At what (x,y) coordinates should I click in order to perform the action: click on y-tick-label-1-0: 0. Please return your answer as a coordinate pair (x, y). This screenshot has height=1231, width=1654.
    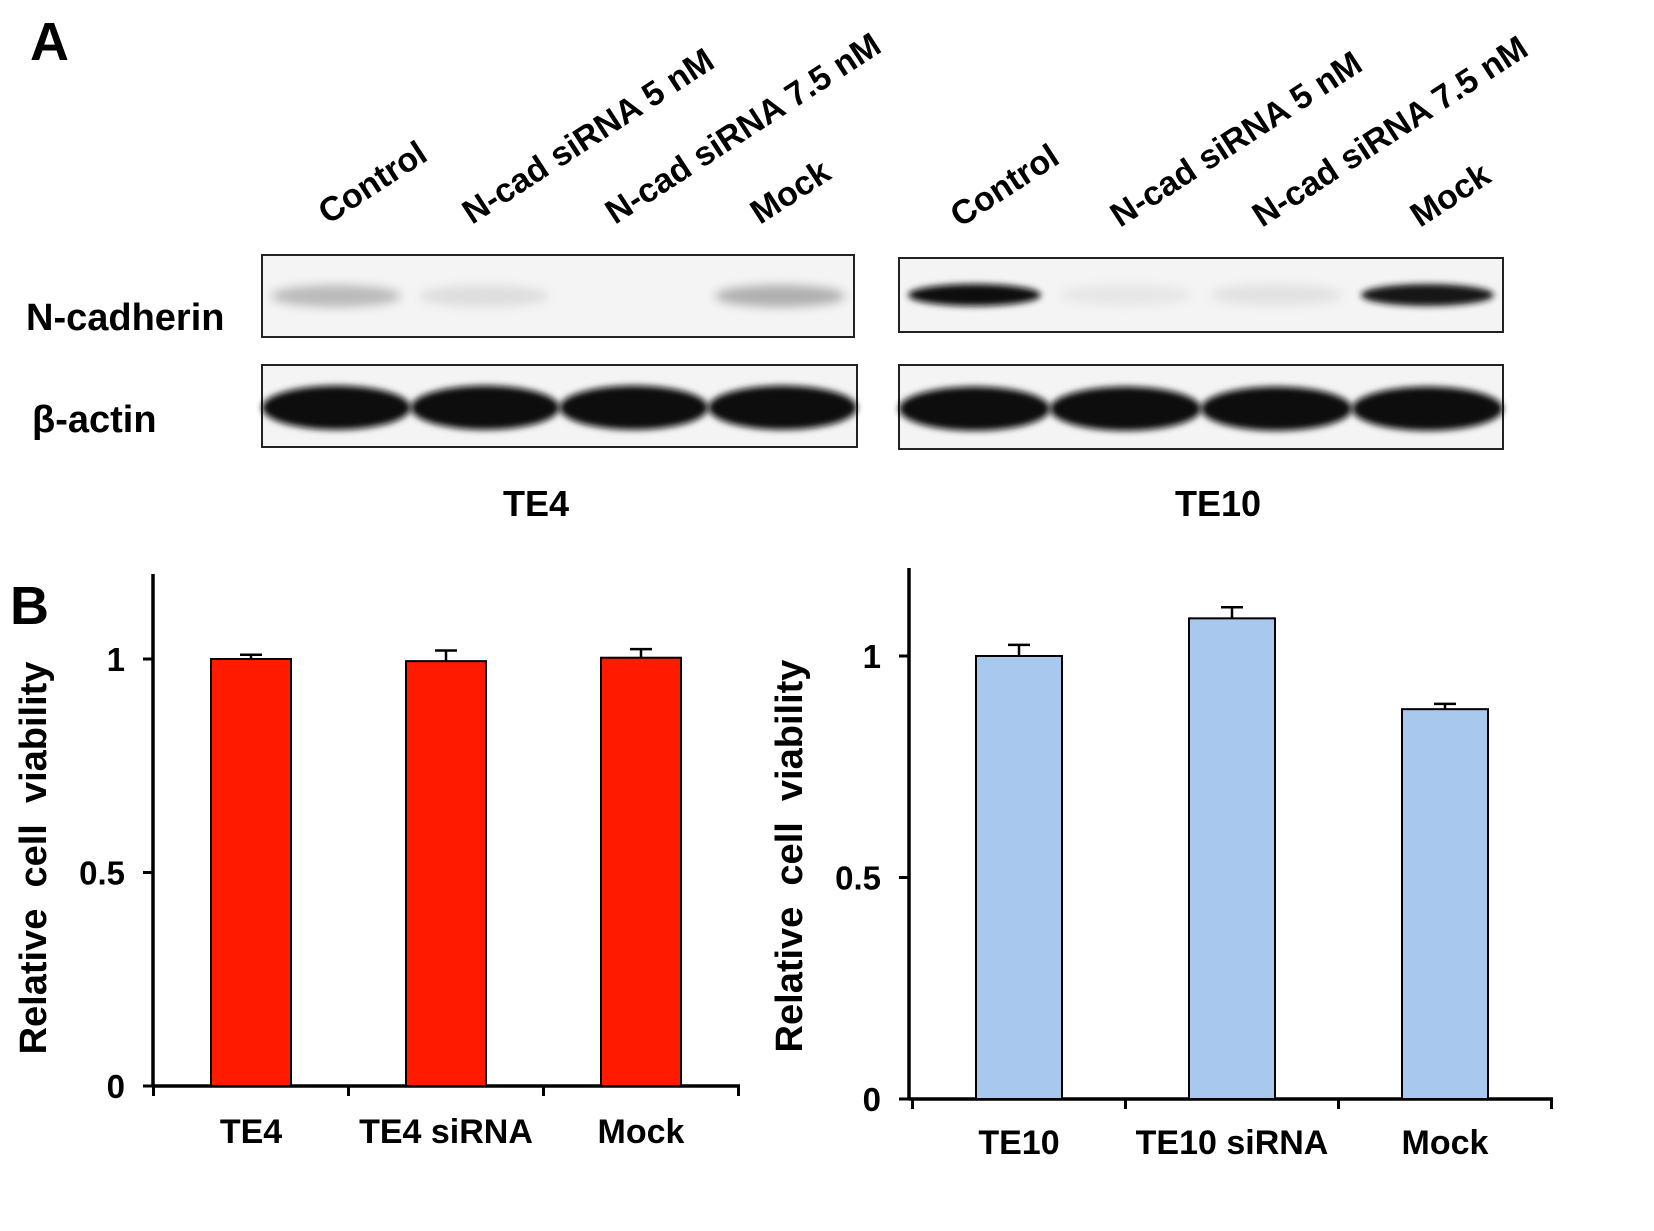
    Looking at the image, I should click on (872, 1099).